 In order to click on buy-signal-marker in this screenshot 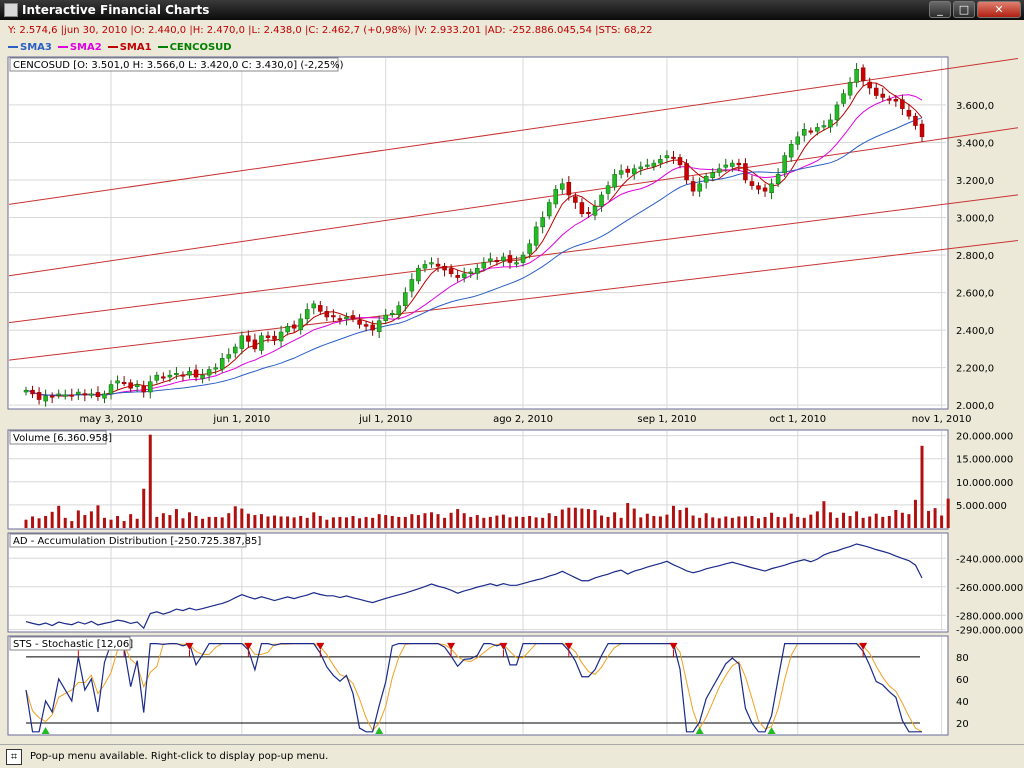, I will do `click(45, 730)`.